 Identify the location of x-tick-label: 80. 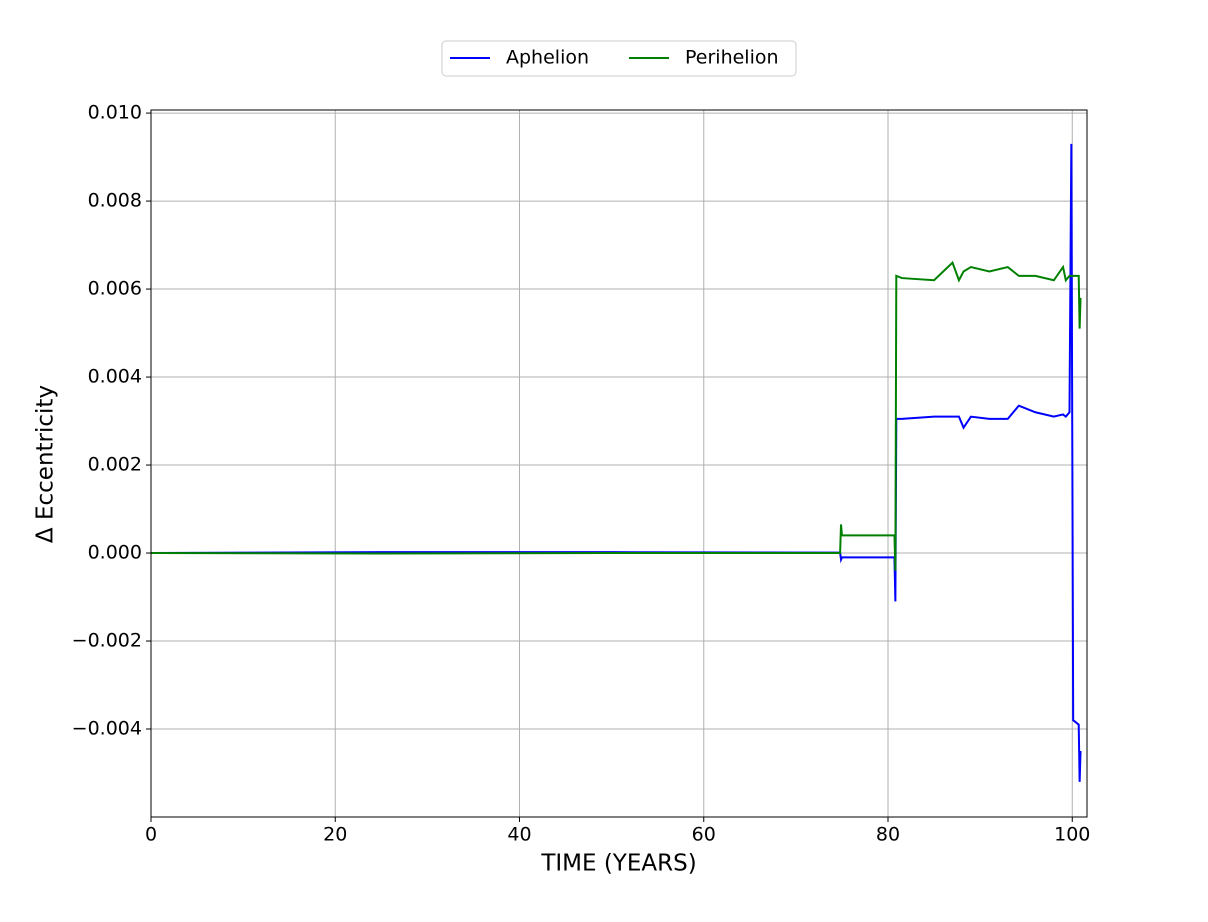
(888, 835).